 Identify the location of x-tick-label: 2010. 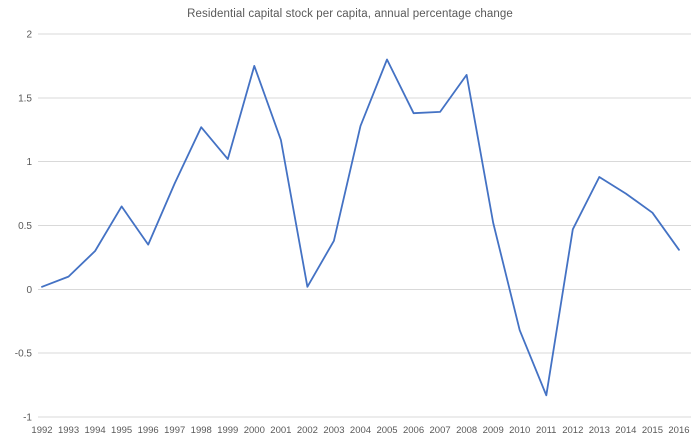
(519, 430).